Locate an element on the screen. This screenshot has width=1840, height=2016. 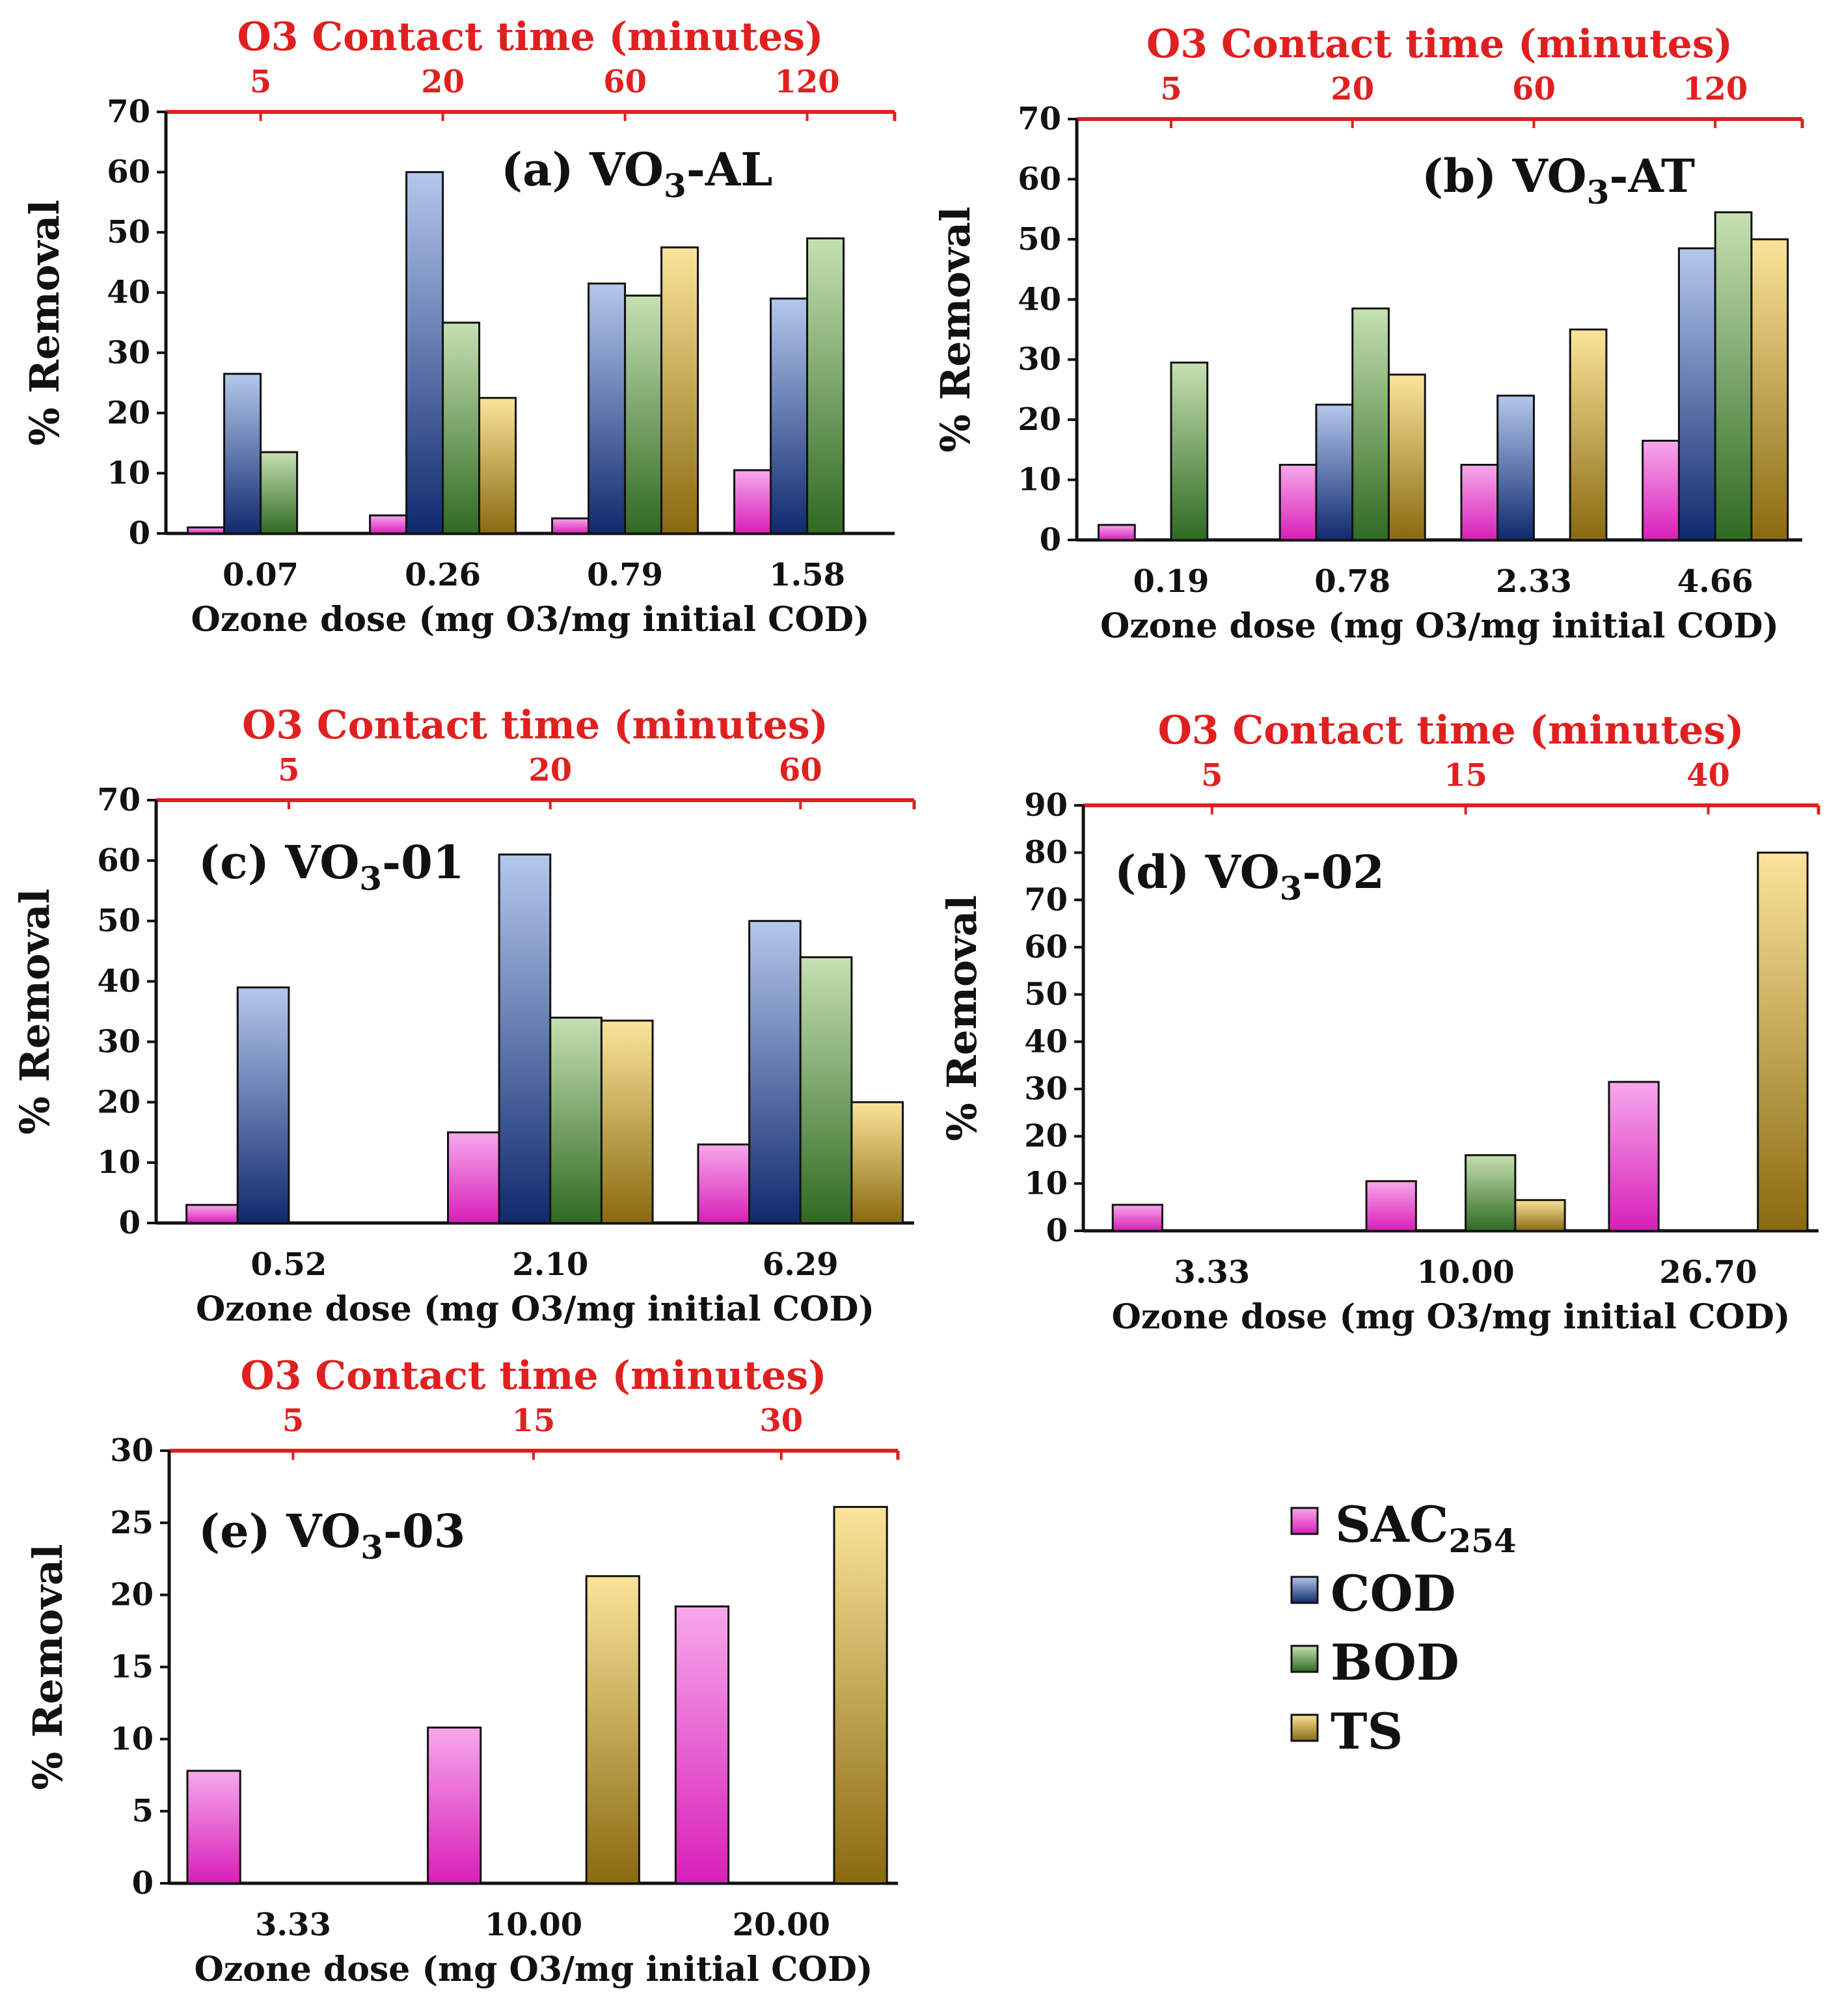
top-tick-label-c-2: 60 is located at coordinates (800, 770).